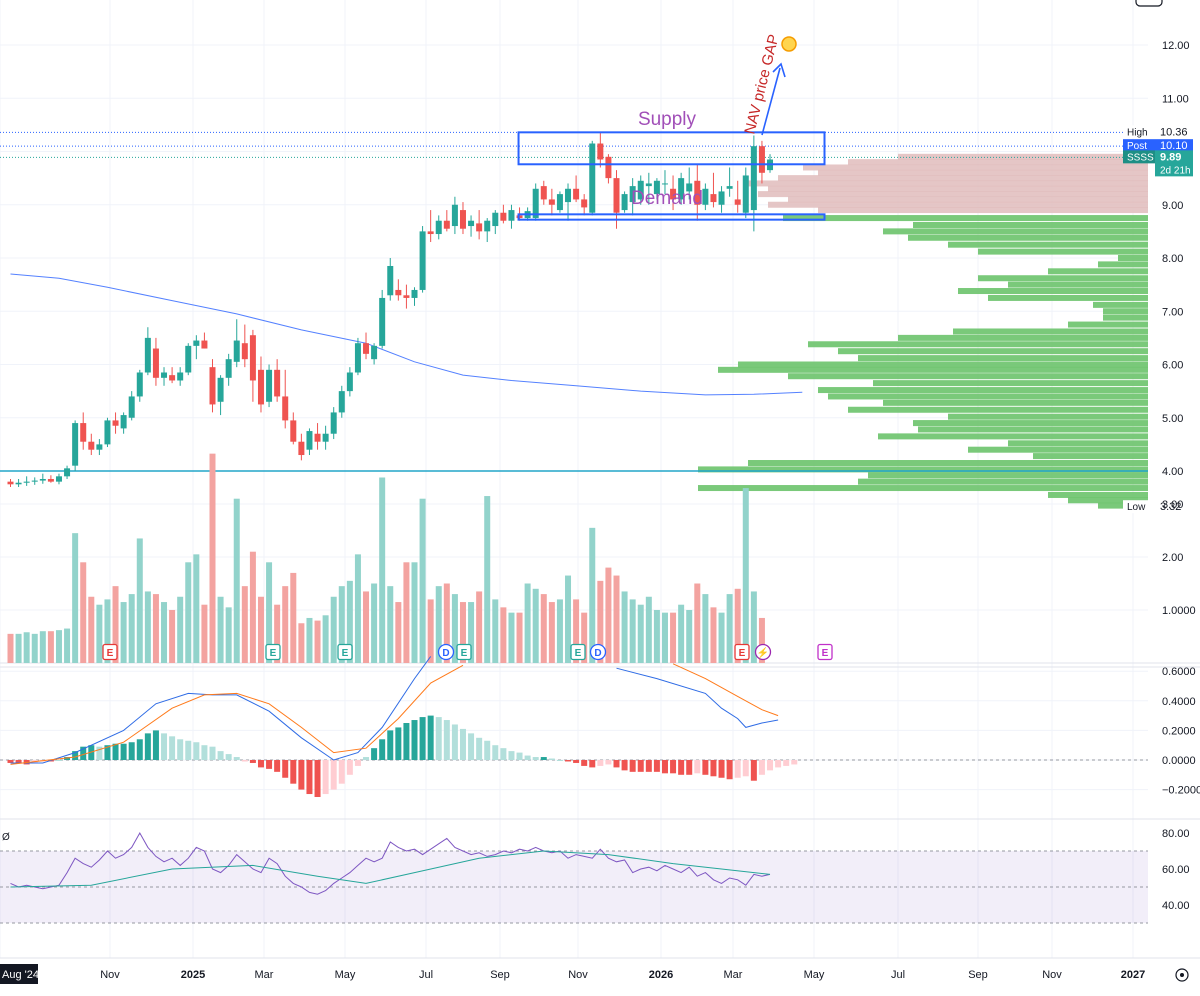 Image resolution: width=1200 pixels, height=996 pixels. Describe the element at coordinates (6, 837) in the screenshot. I see `rsi-pane-label: Ø` at that location.